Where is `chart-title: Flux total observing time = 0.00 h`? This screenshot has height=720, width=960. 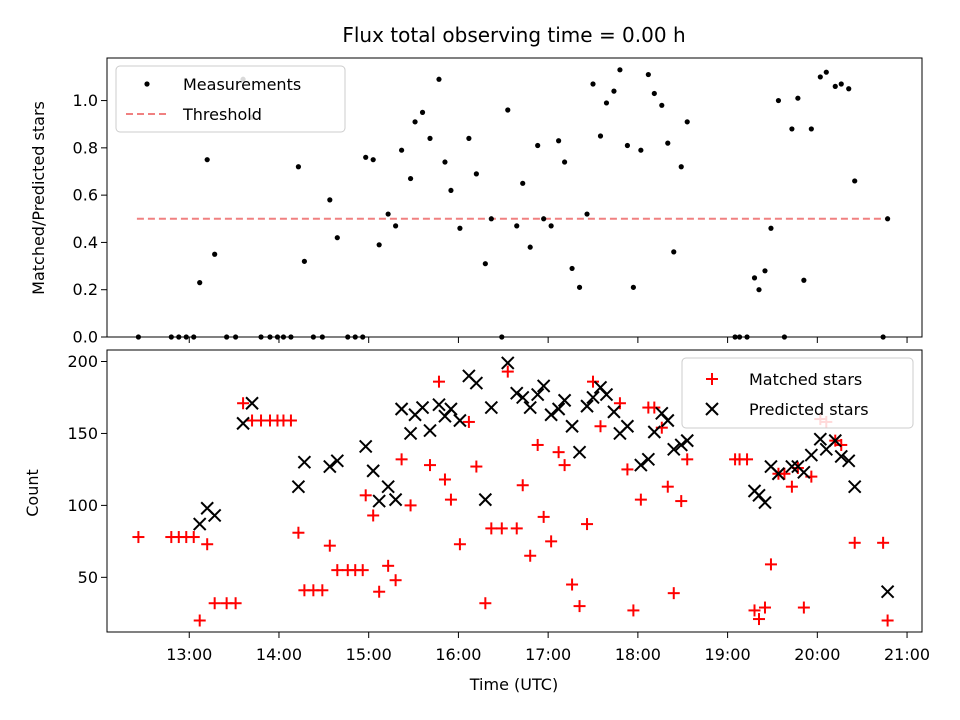 chart-title: Flux total observing time = 0.00 h is located at coordinates (513, 35).